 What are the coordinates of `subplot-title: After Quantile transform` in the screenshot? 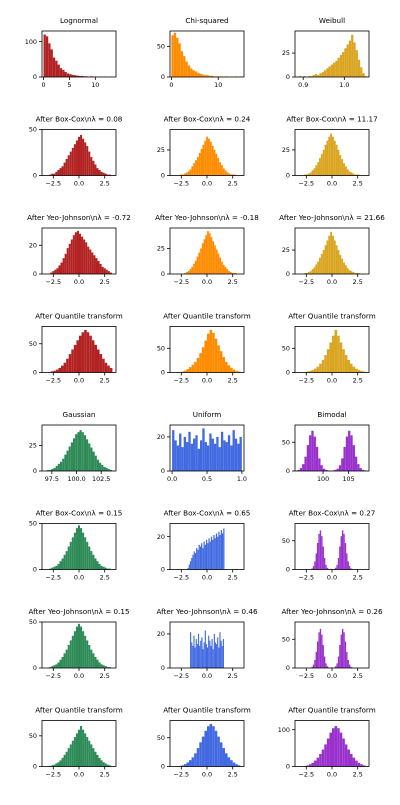 It's located at (78, 316).